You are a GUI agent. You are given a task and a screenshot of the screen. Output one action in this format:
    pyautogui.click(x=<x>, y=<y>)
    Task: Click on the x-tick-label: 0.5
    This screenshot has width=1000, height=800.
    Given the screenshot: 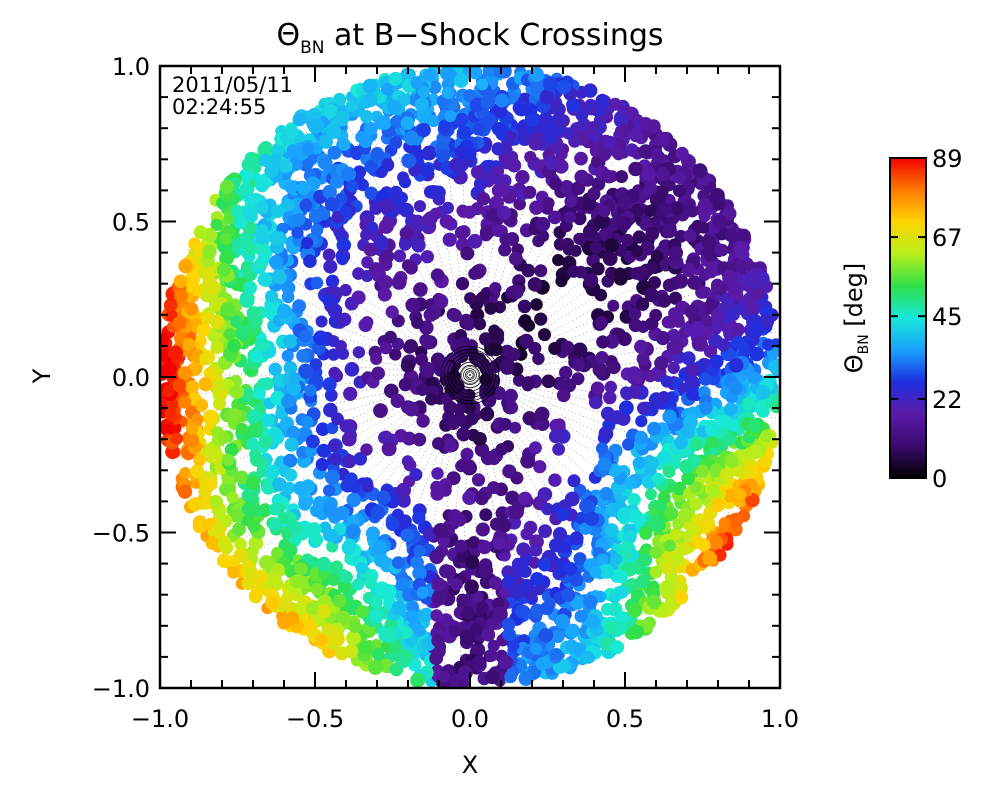 What is the action you would take?
    pyautogui.click(x=625, y=719)
    